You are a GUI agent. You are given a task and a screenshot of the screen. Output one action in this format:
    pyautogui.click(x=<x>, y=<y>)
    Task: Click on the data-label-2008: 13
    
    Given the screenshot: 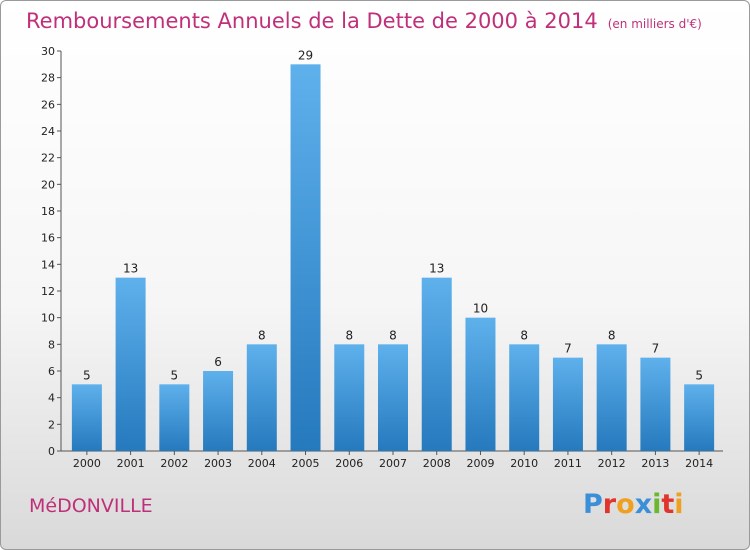 What is the action you would take?
    pyautogui.click(x=436, y=269)
    